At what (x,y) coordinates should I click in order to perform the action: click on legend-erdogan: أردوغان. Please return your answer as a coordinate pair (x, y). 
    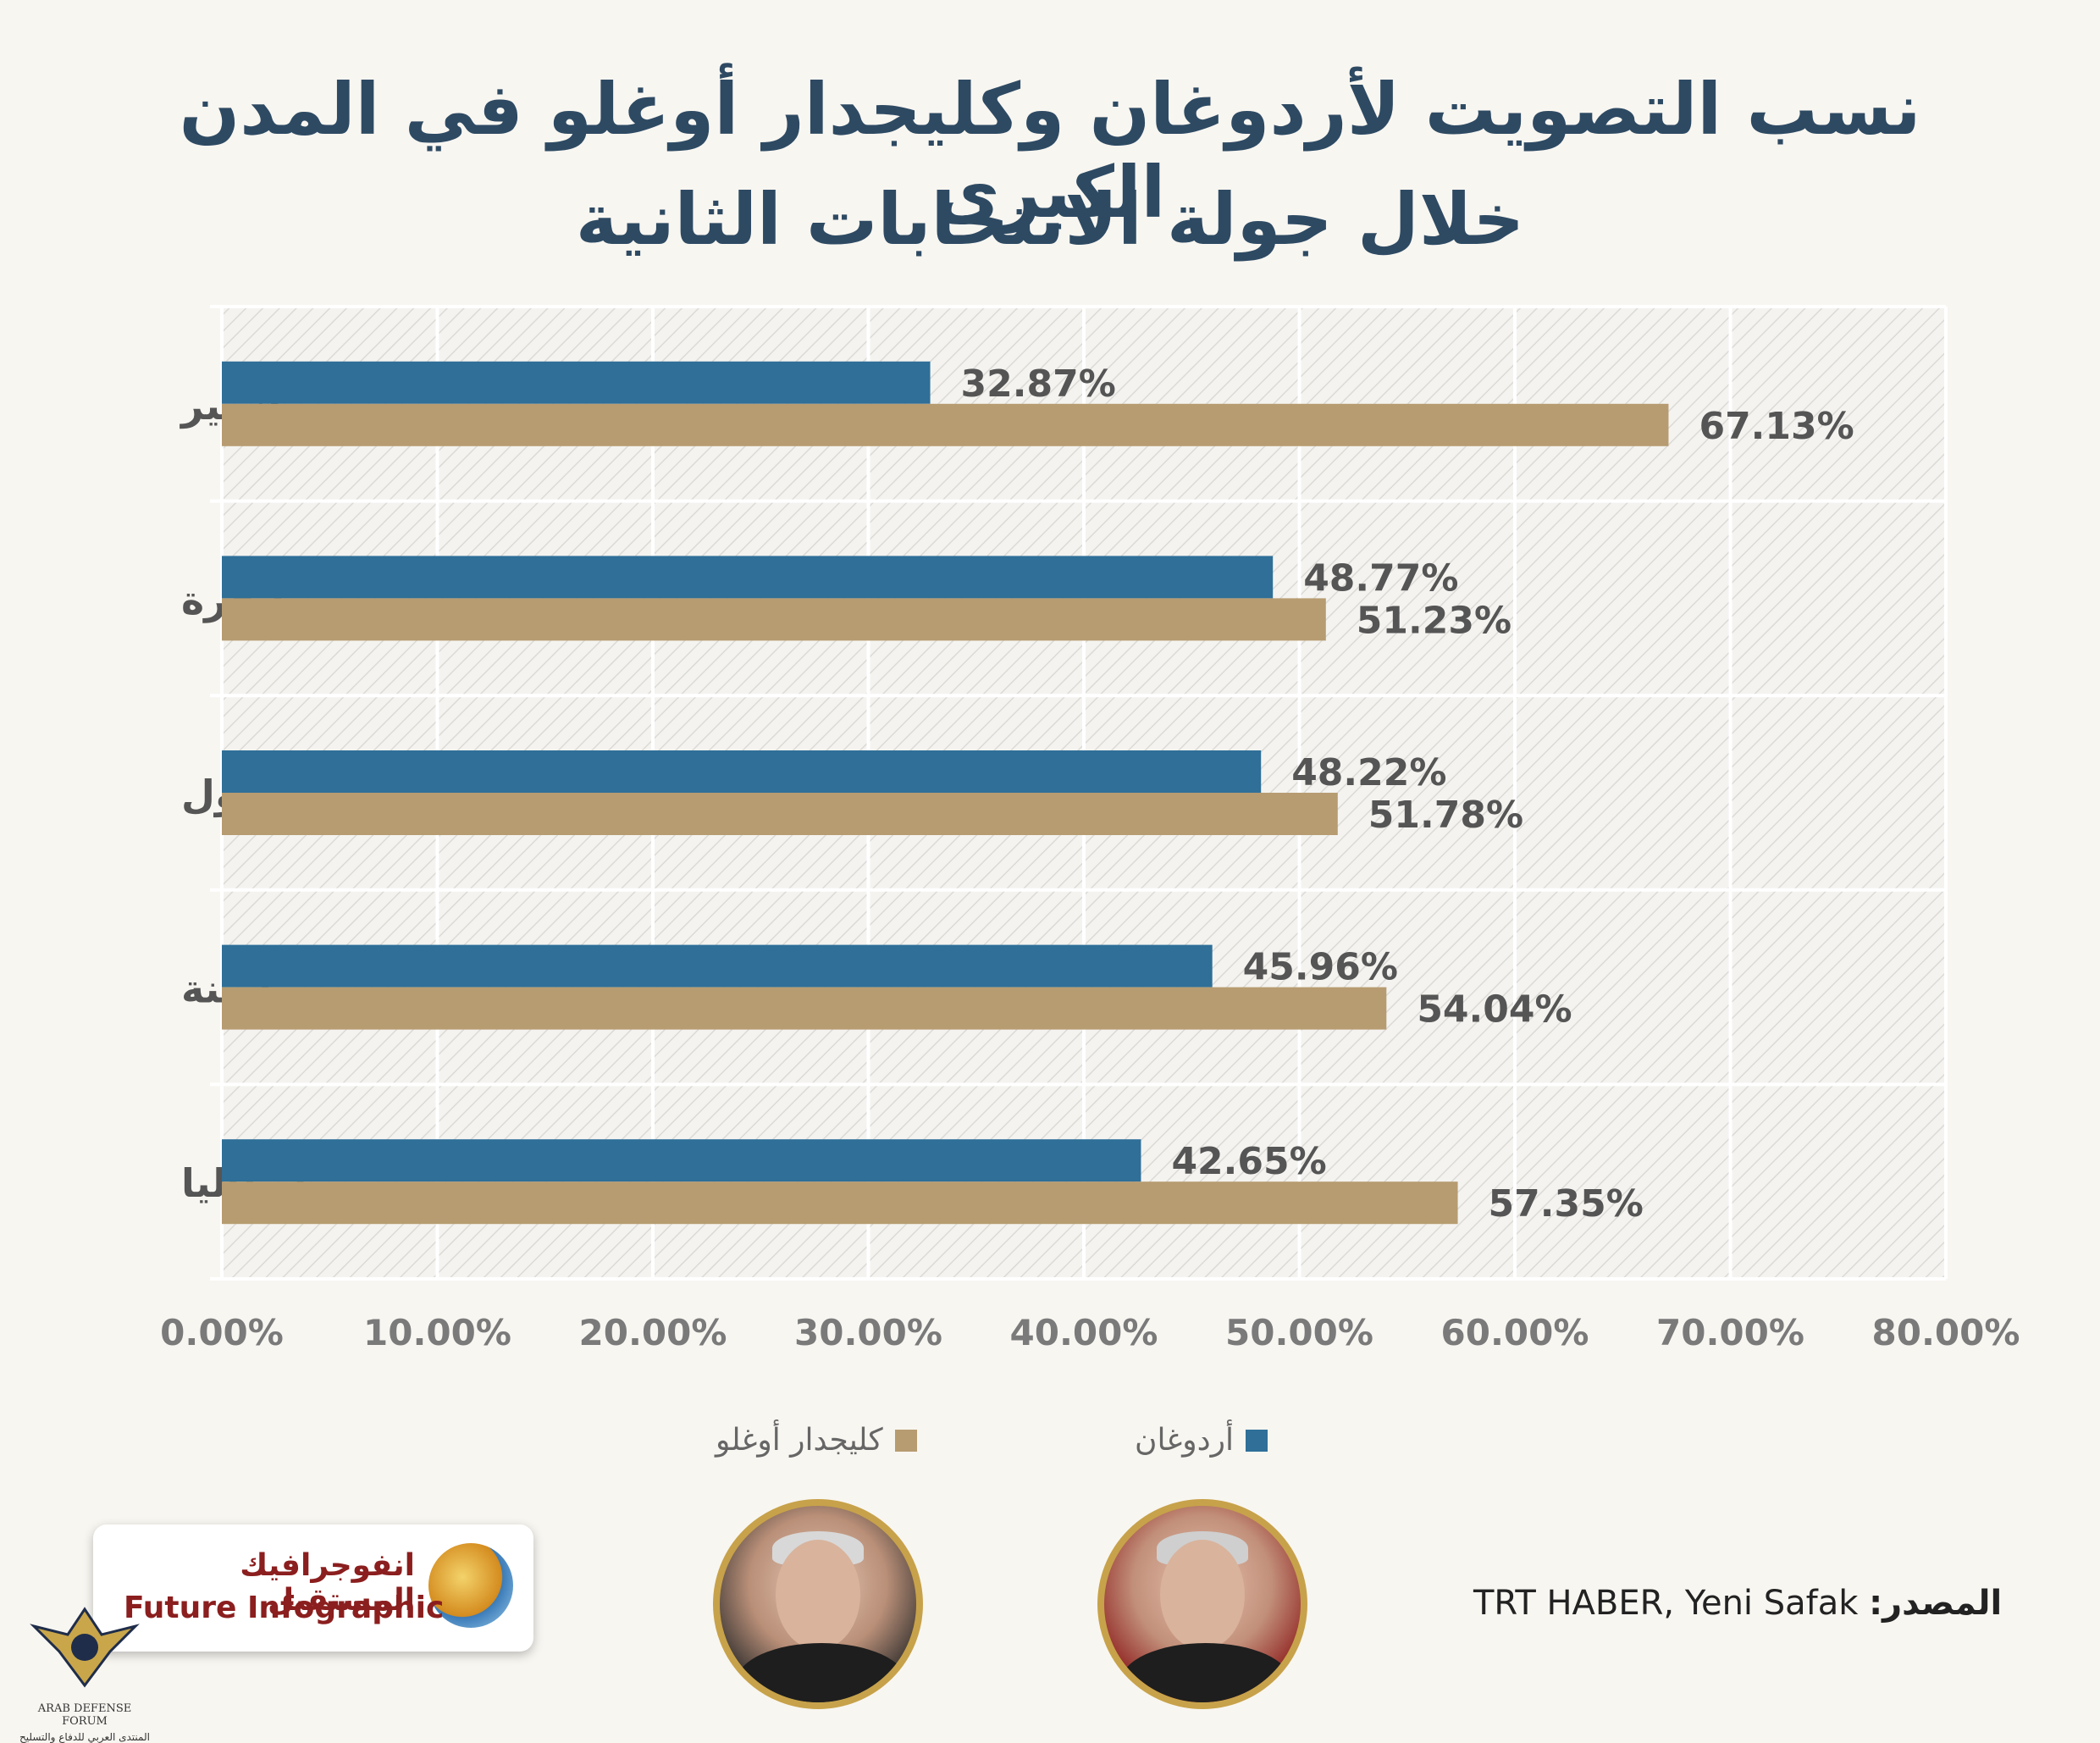
    Looking at the image, I should click on (1202, 1441).